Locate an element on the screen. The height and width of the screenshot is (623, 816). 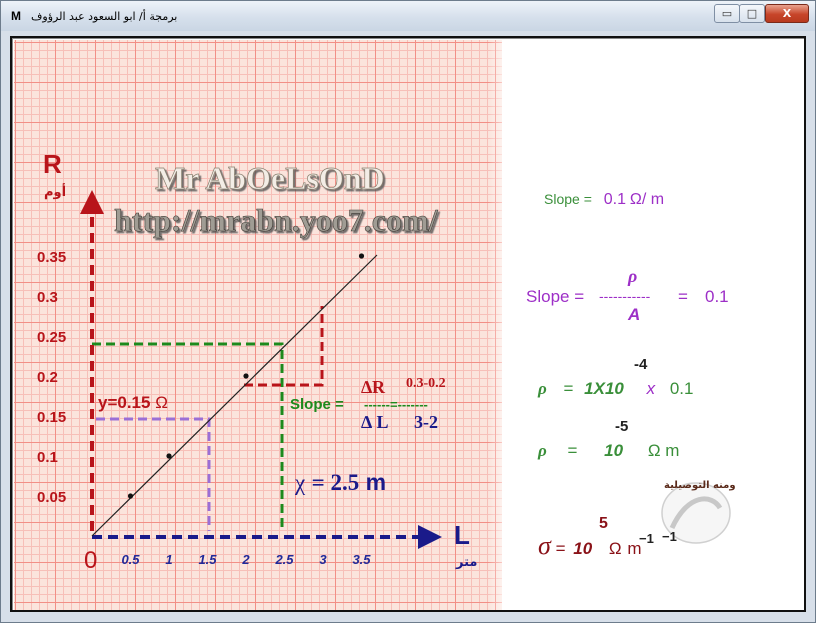
y-axis-unit: أوم is located at coordinates (55, 191).